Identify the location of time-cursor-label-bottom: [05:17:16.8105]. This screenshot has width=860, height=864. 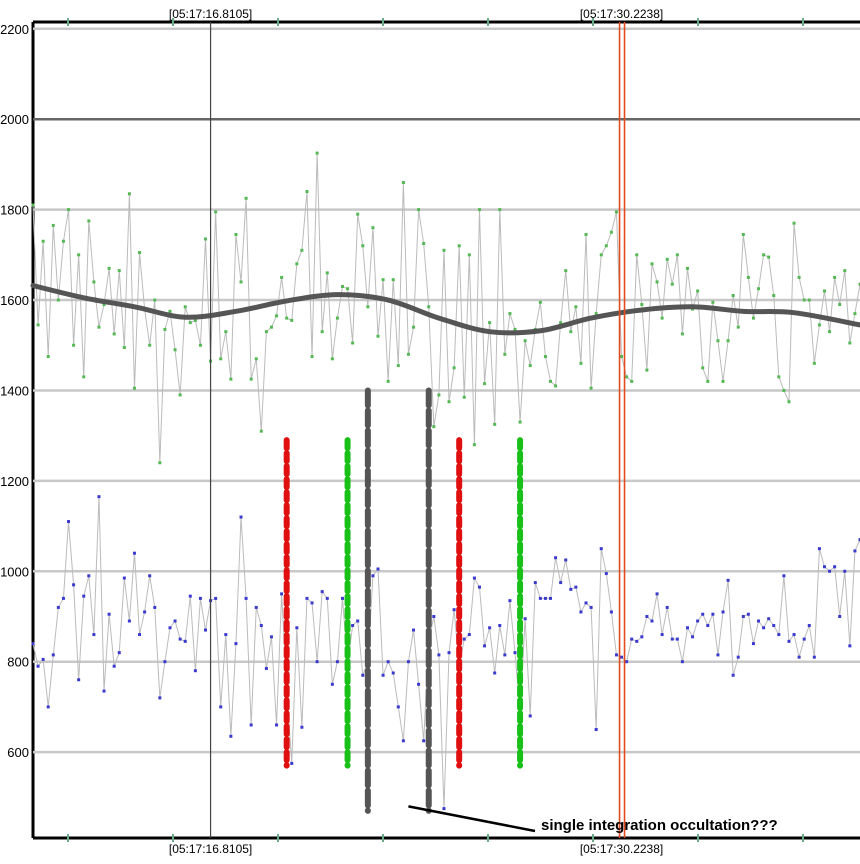
(210, 849).